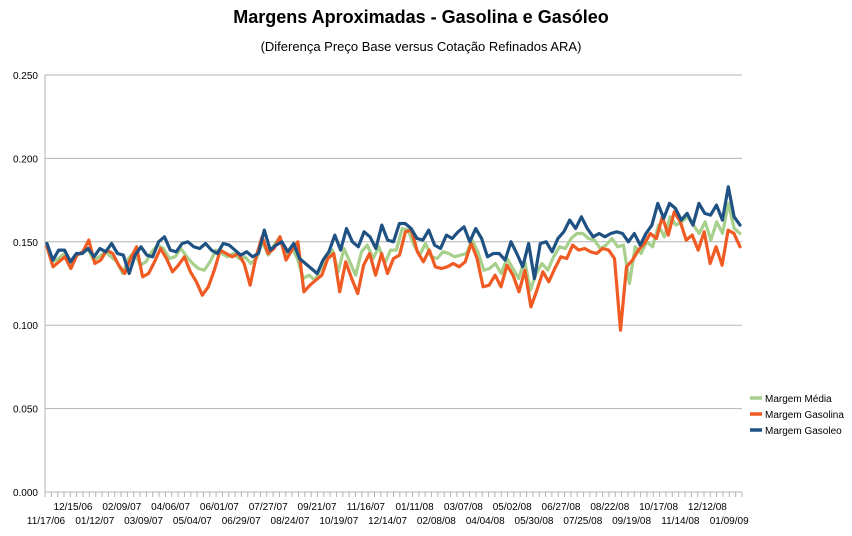 The image size is (852, 536). What do you see at coordinates (803, 431) in the screenshot?
I see `legend-label: Margem Gasoleo` at bounding box center [803, 431].